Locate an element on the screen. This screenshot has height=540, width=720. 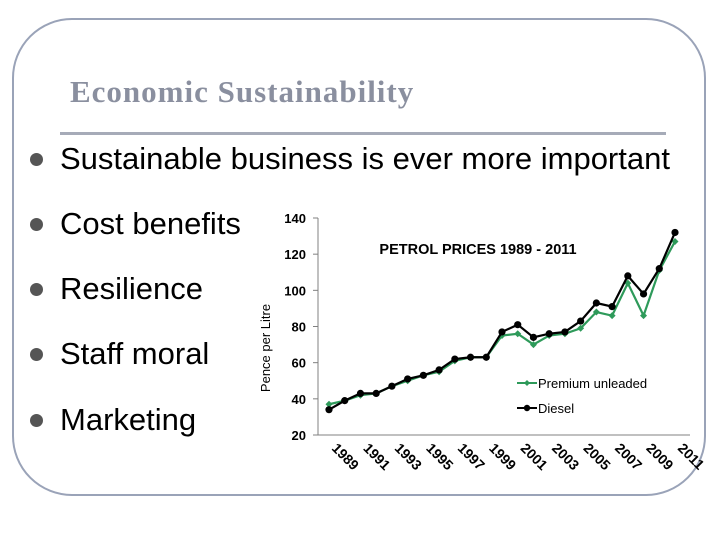
bullet-text: Resilience is located at coordinates (132, 288).